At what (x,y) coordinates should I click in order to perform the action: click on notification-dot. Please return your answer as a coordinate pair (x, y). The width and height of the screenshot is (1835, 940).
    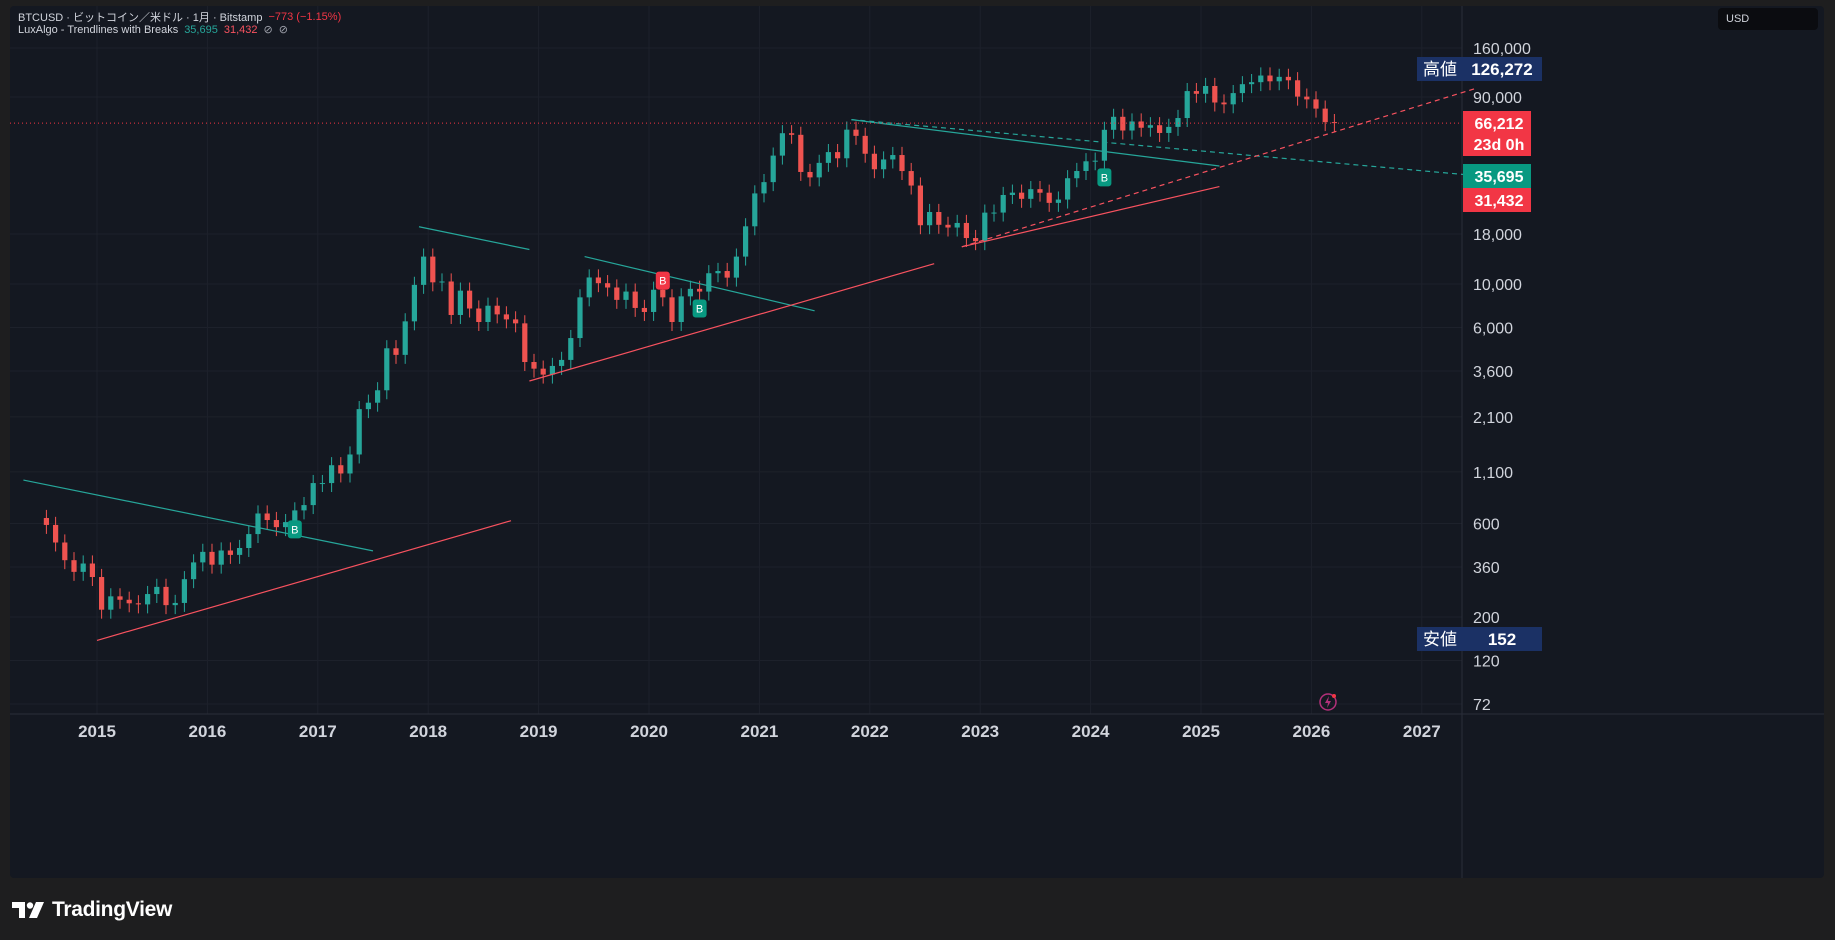
    Looking at the image, I should click on (1334, 696).